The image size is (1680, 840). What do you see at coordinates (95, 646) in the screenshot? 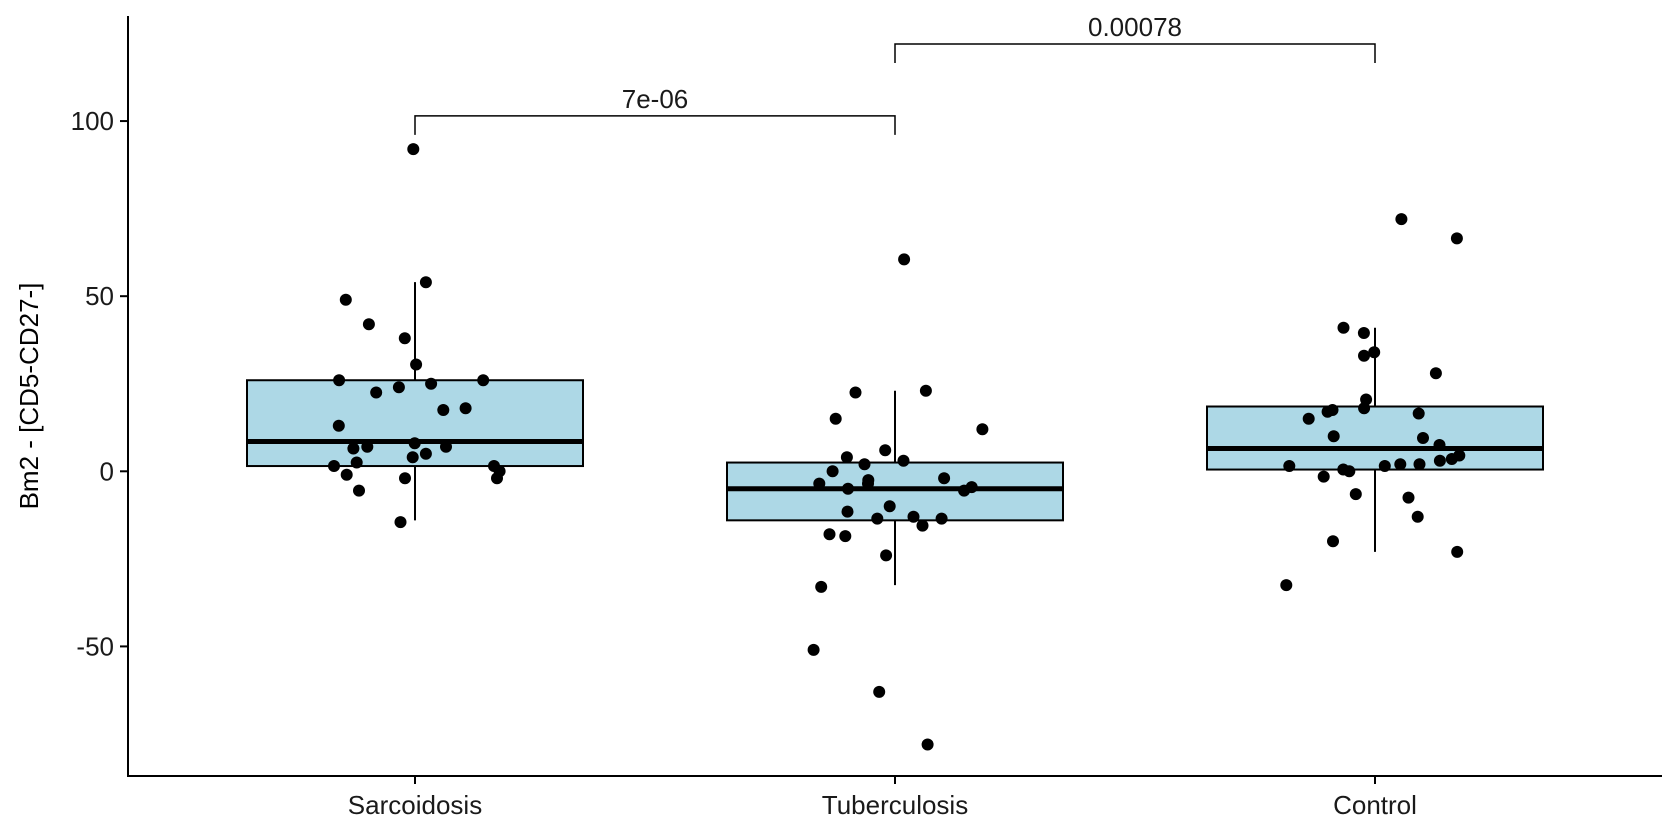
I see `y-tick-label: -50` at bounding box center [95, 646].